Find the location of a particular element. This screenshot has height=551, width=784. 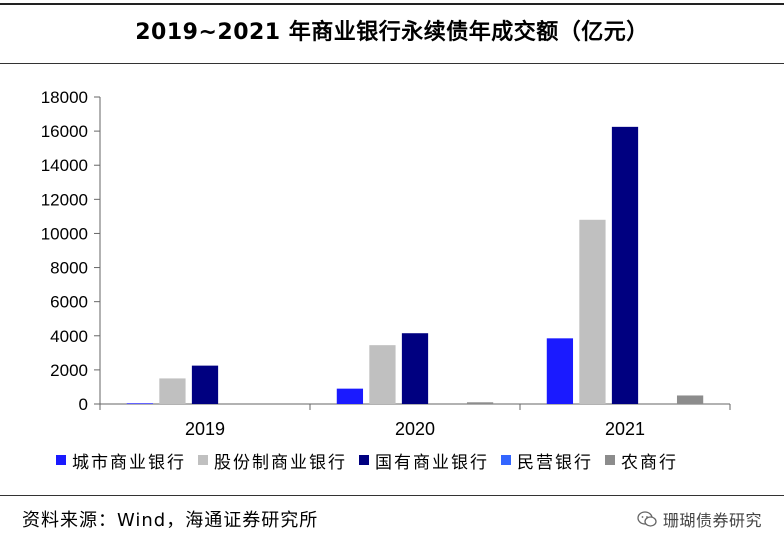

wechat-icon is located at coordinates (647, 519).